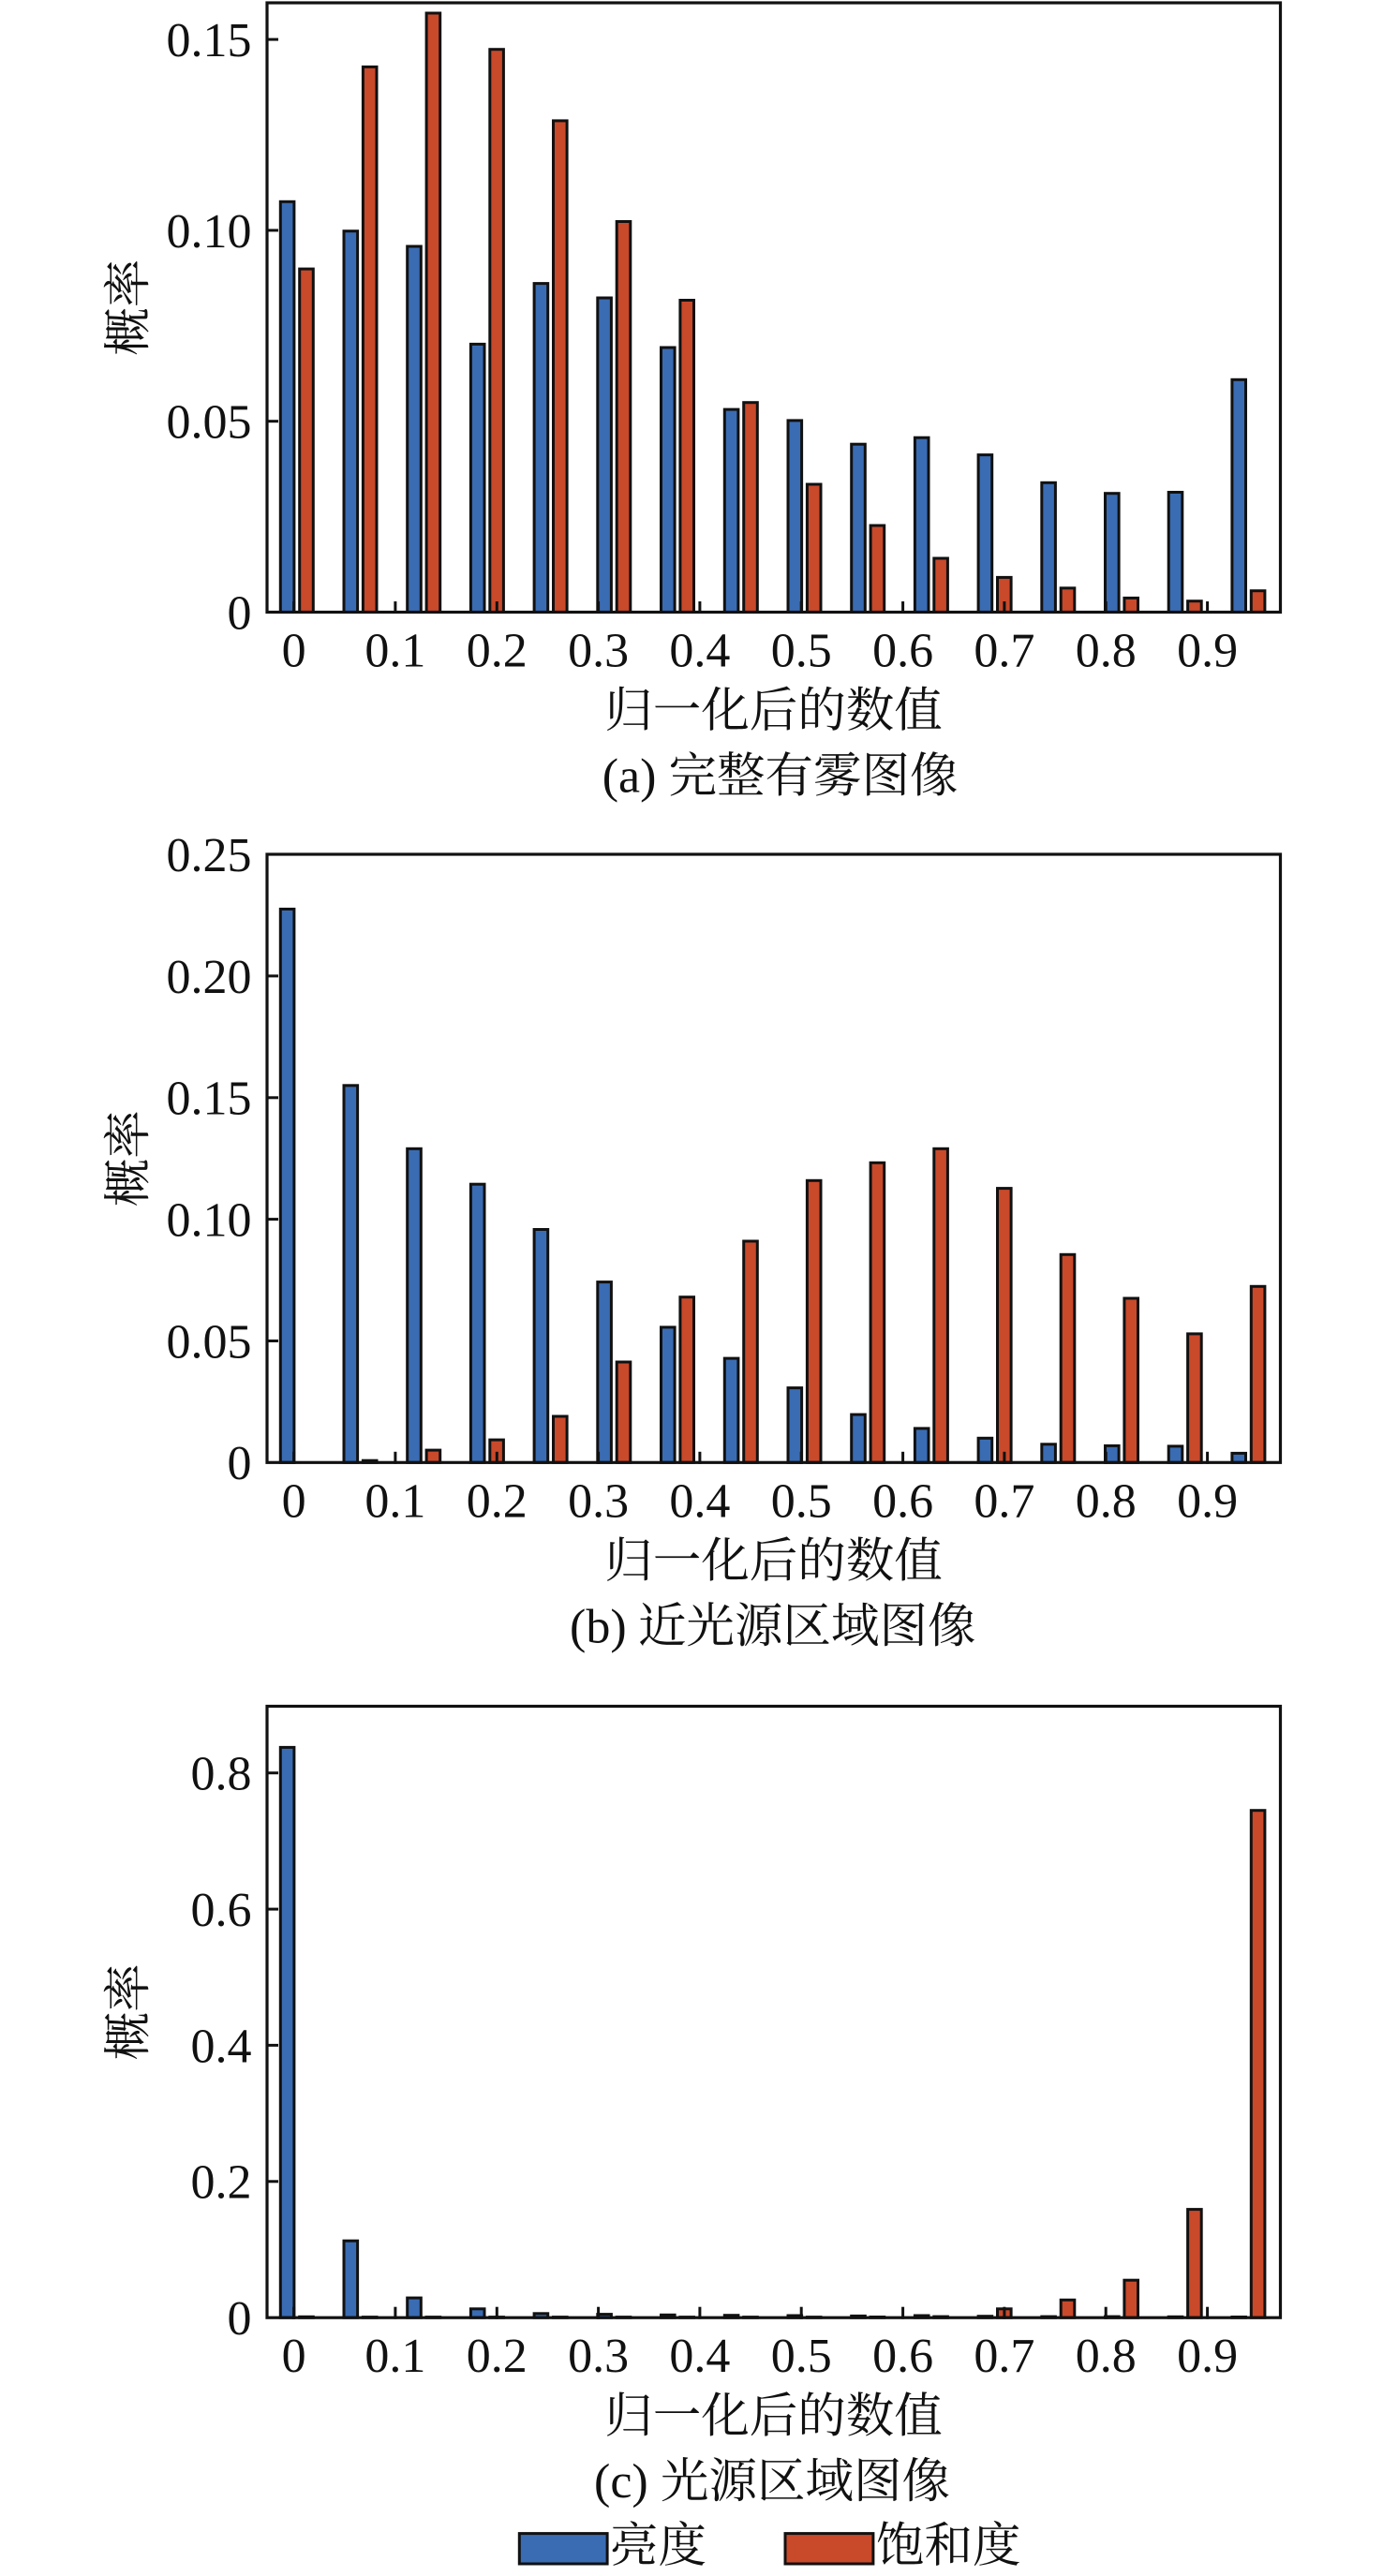  What do you see at coordinates (209, 855) in the screenshot?
I see `svg-text: 0.25` at bounding box center [209, 855].